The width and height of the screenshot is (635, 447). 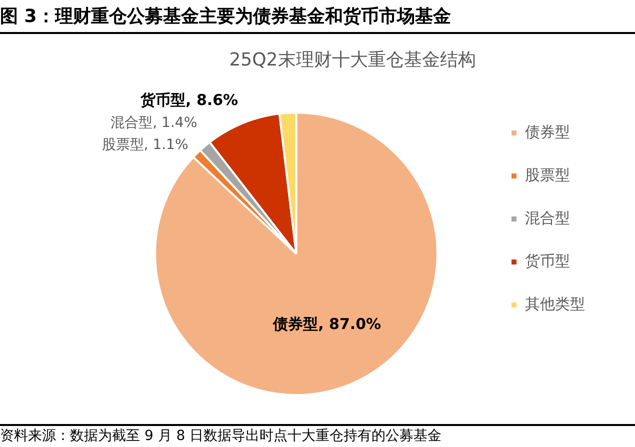 What do you see at coordinates (547, 175) in the screenshot?
I see `legend-label: 股票型` at bounding box center [547, 175].